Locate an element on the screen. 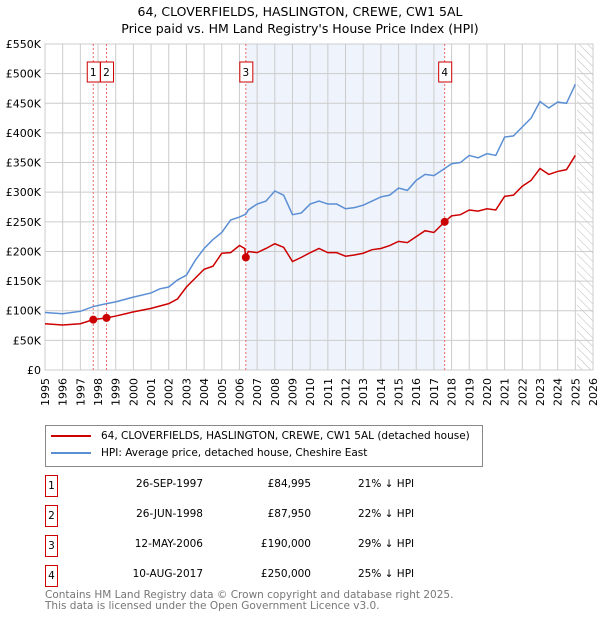 The height and width of the screenshot is (620, 600). x-tick-label: 1999 is located at coordinates (116, 392).